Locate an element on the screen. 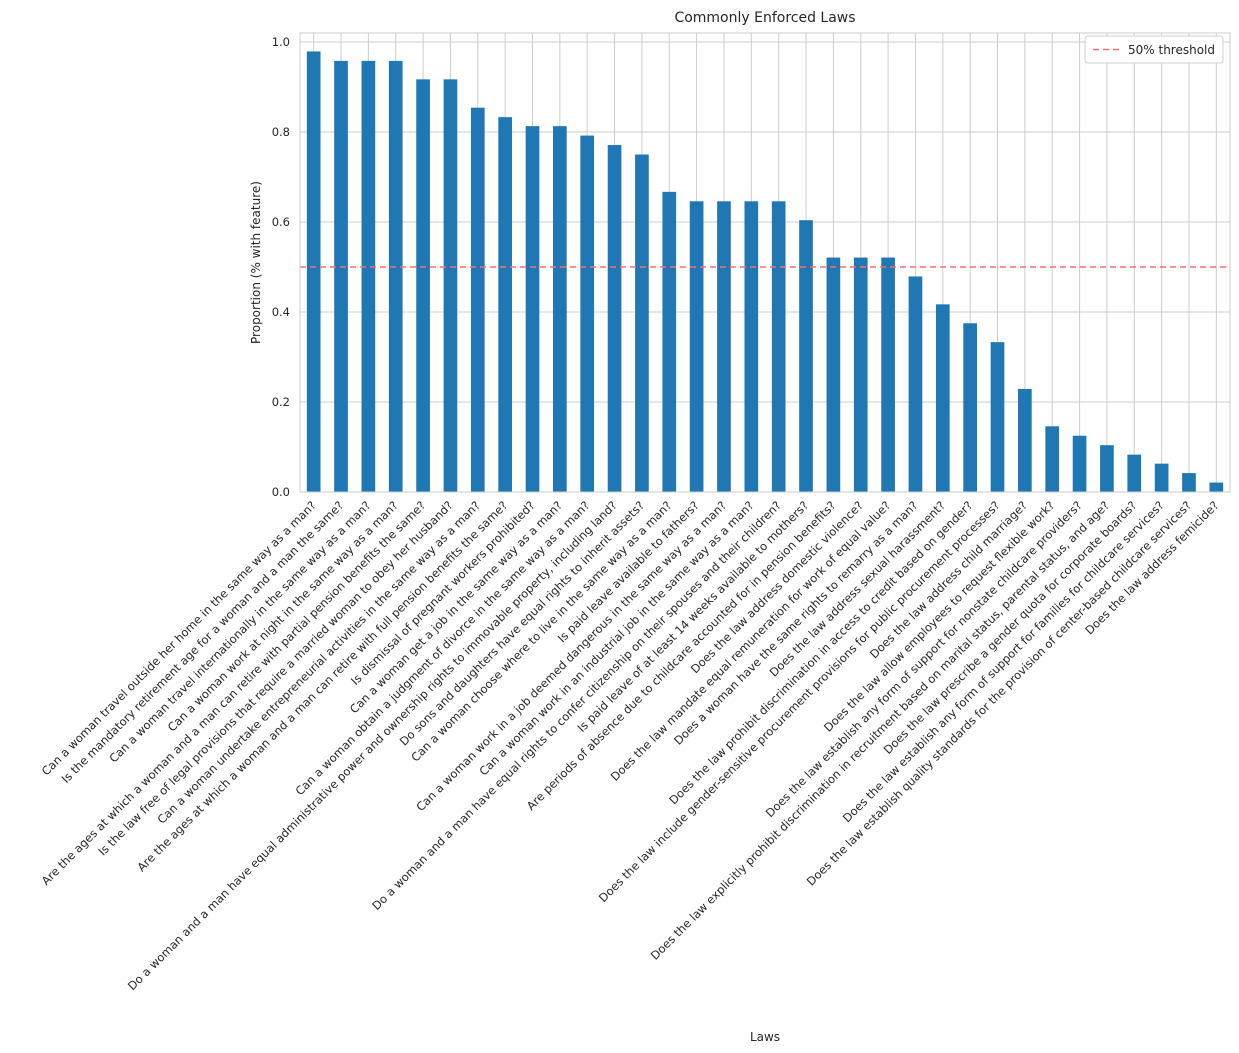  y-tick-label: 0.4 is located at coordinates (281, 312).